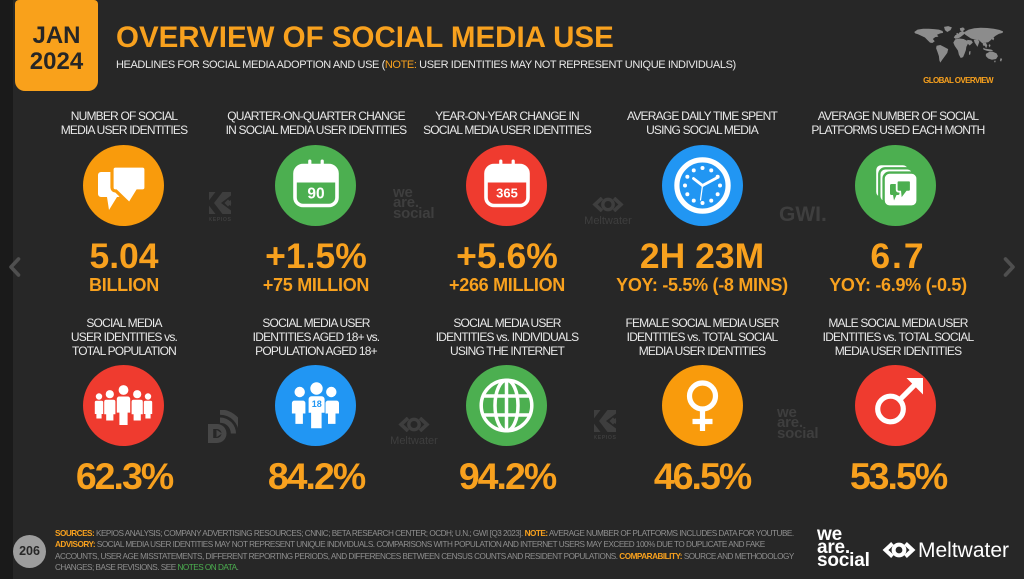 The image size is (1024, 579). Describe the element at coordinates (507, 193) in the screenshot. I see `svg-text: 365` at that location.